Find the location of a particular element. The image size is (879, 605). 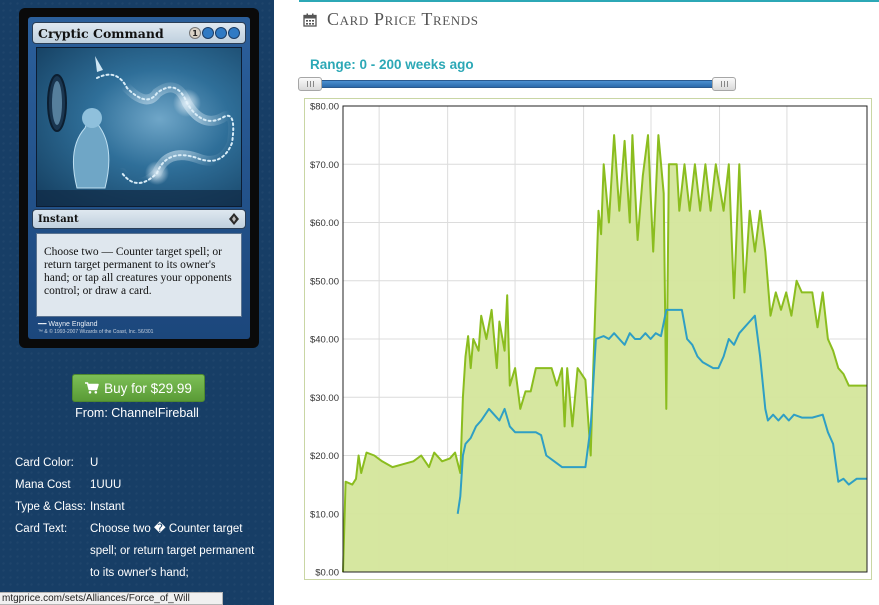

y-tick-label: $70.00 is located at coordinates (324, 165).